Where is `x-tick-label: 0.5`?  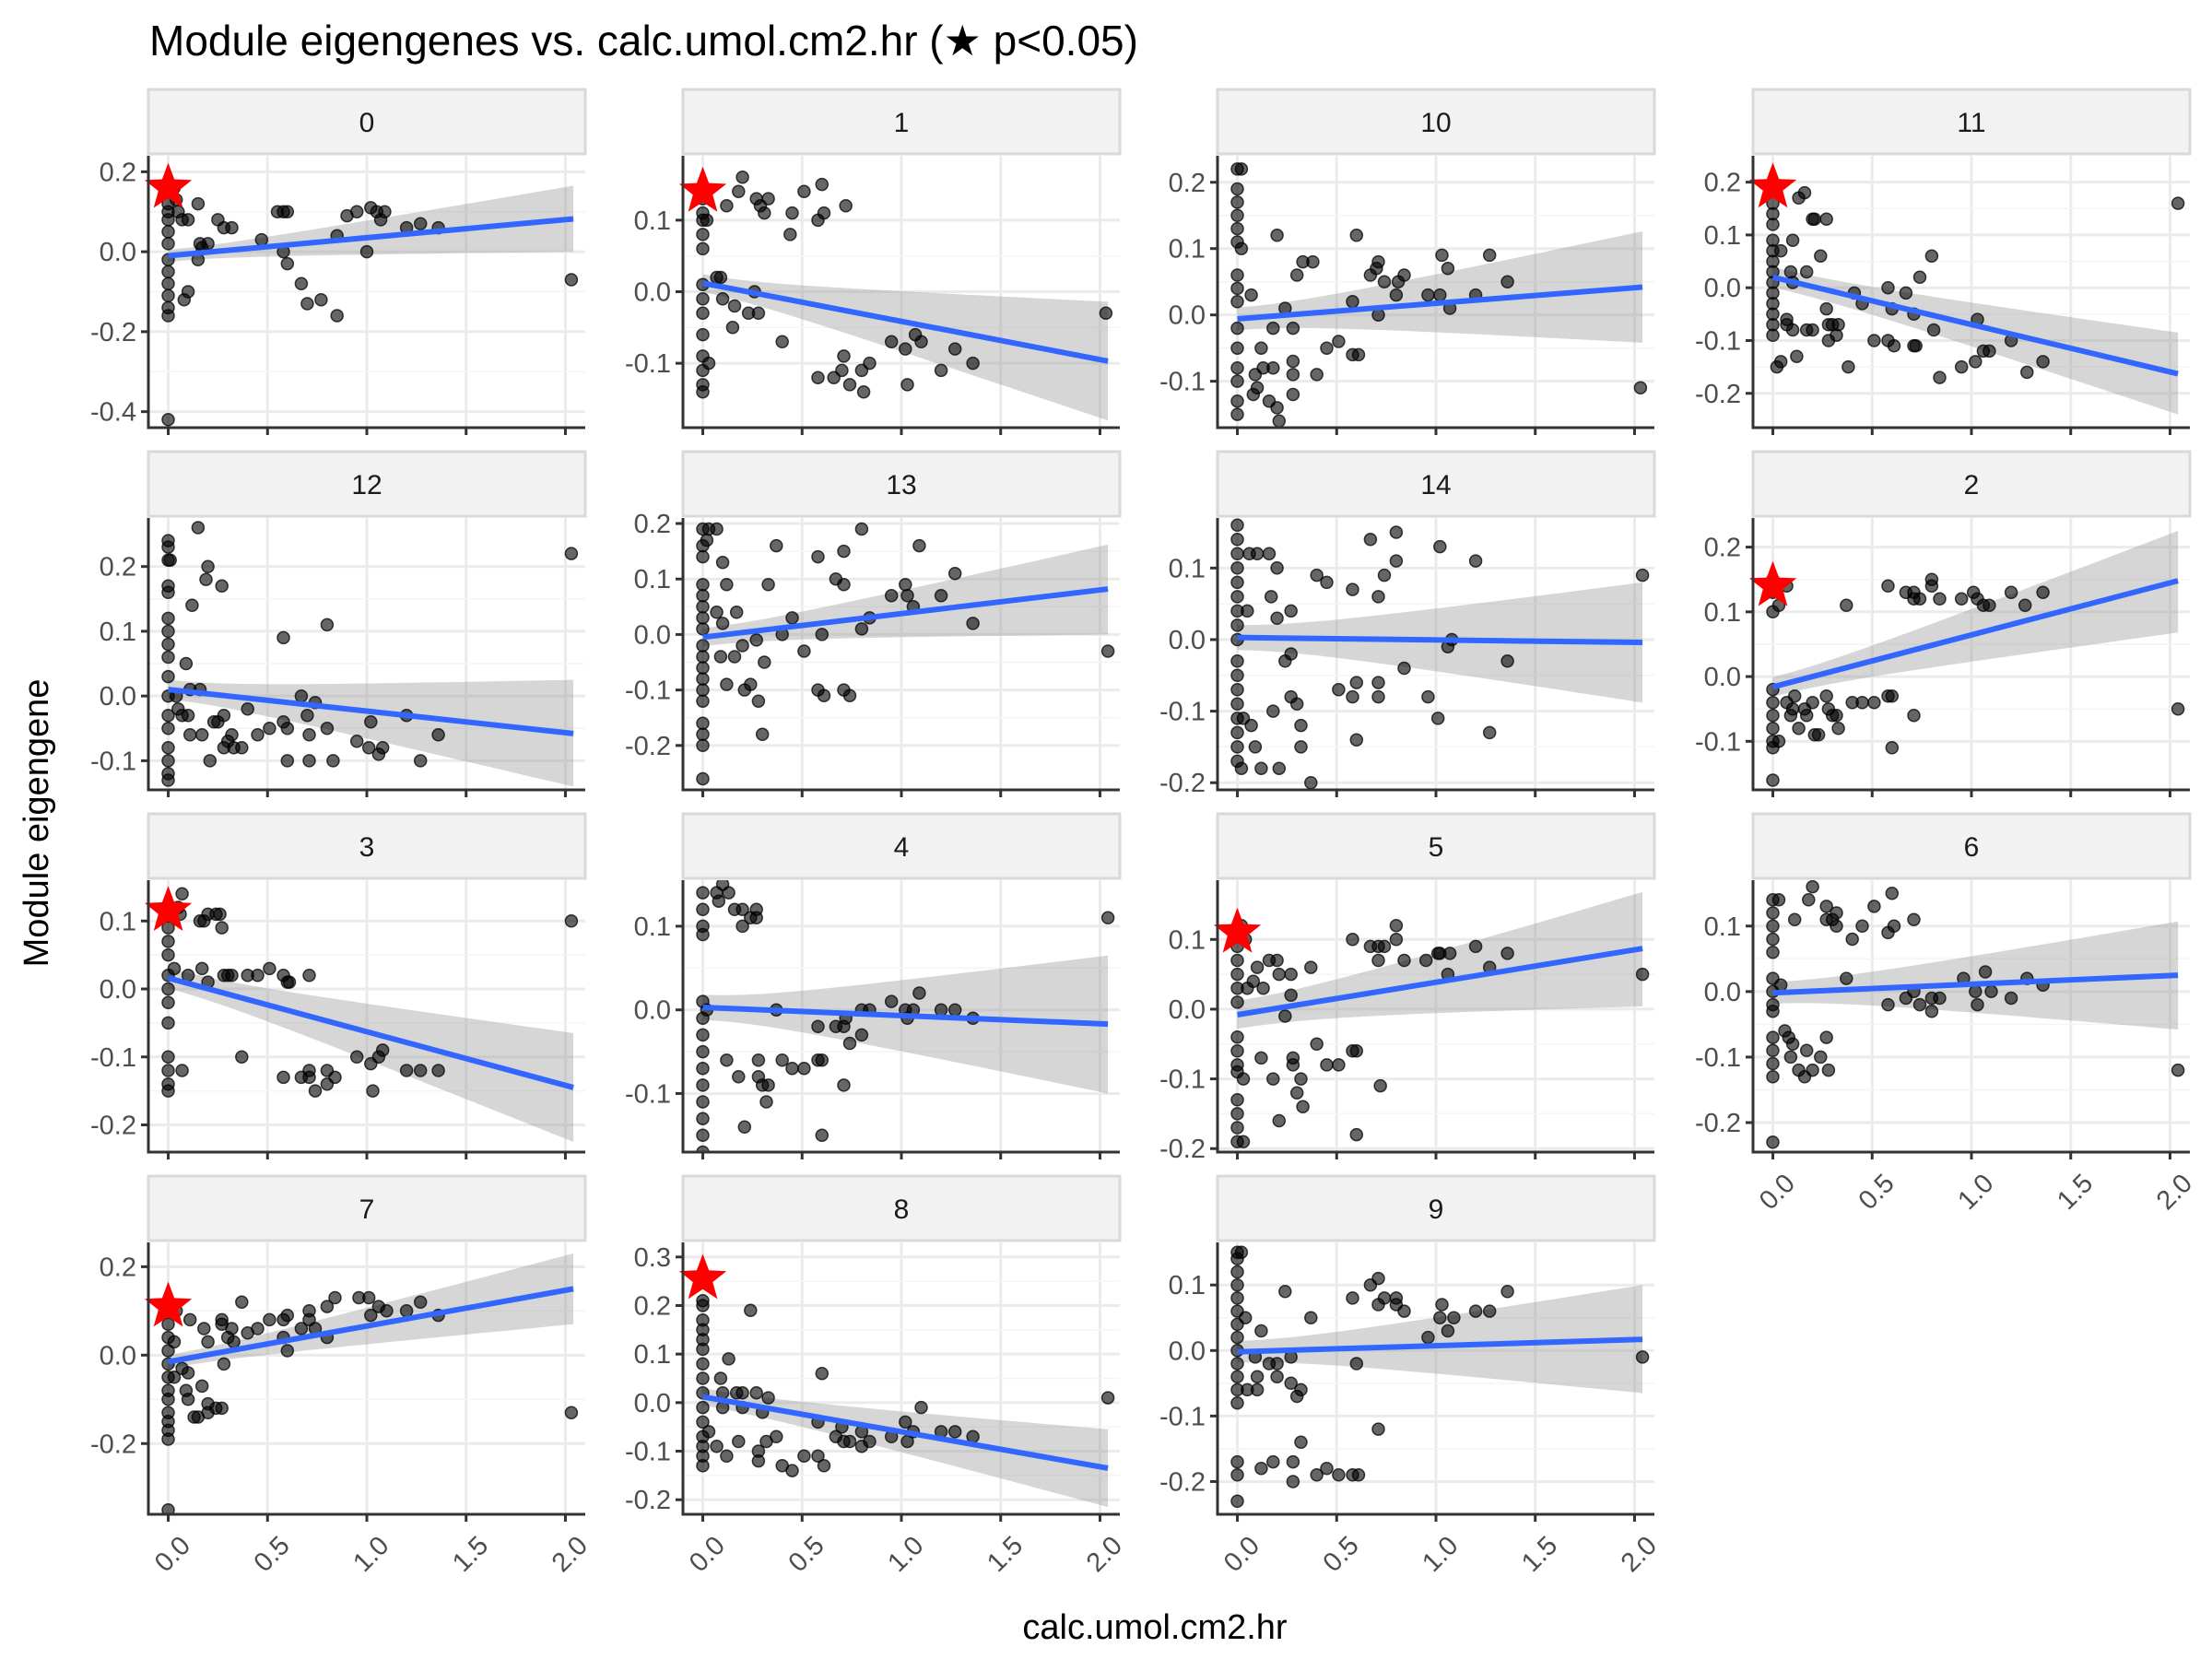 x-tick-label: 0.5 is located at coordinates (1876, 1192).